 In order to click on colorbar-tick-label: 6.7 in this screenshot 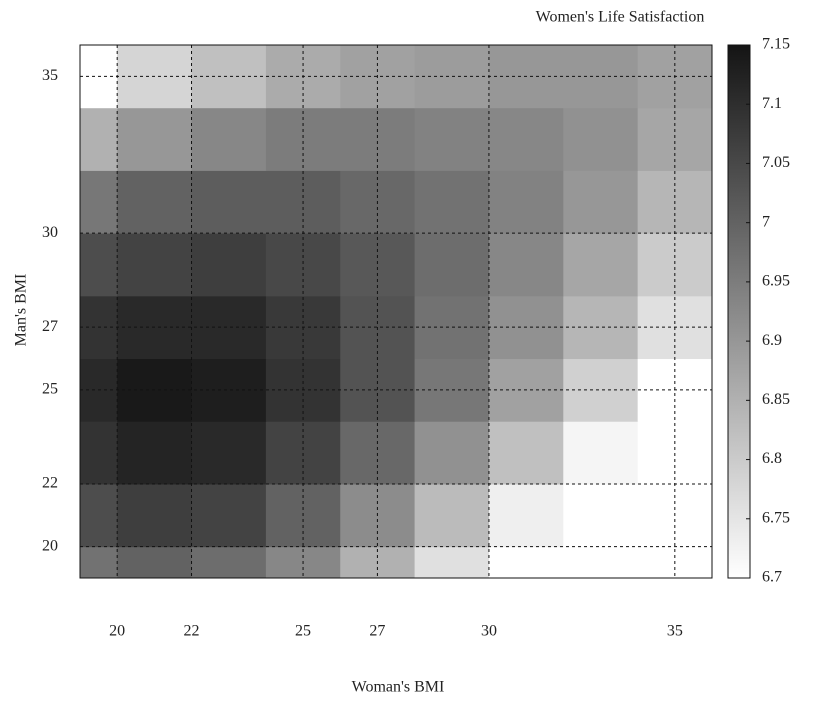, I will do `click(772, 577)`.